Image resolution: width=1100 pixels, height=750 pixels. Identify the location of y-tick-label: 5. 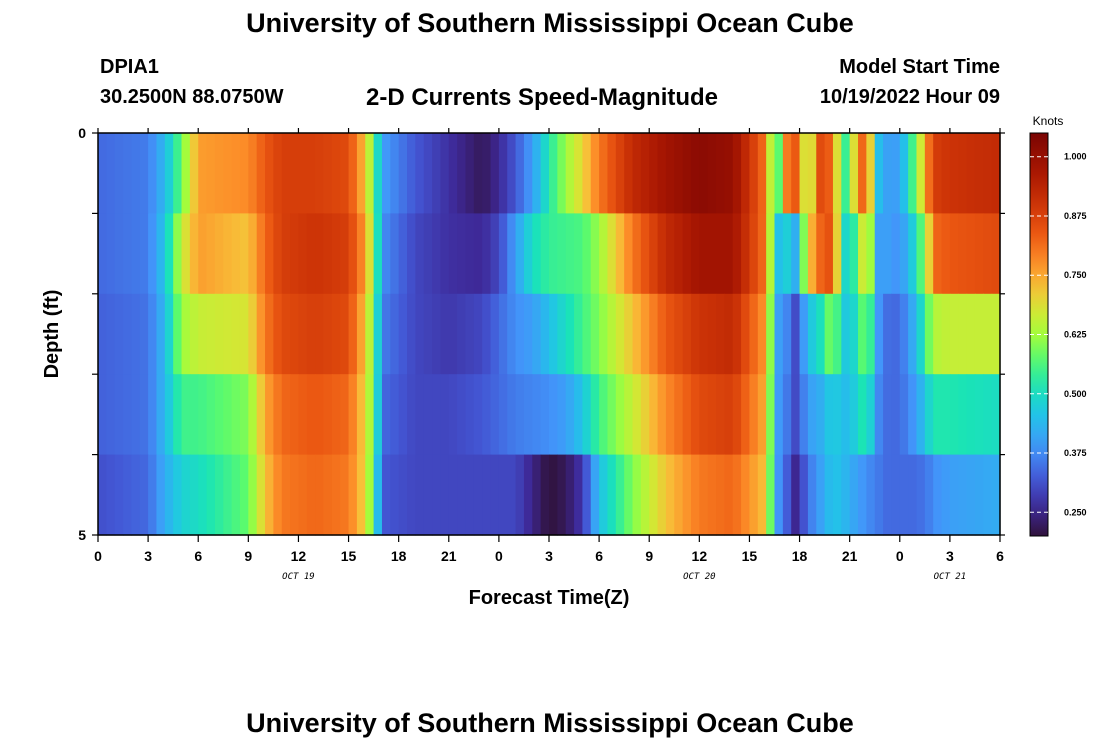
(82, 535).